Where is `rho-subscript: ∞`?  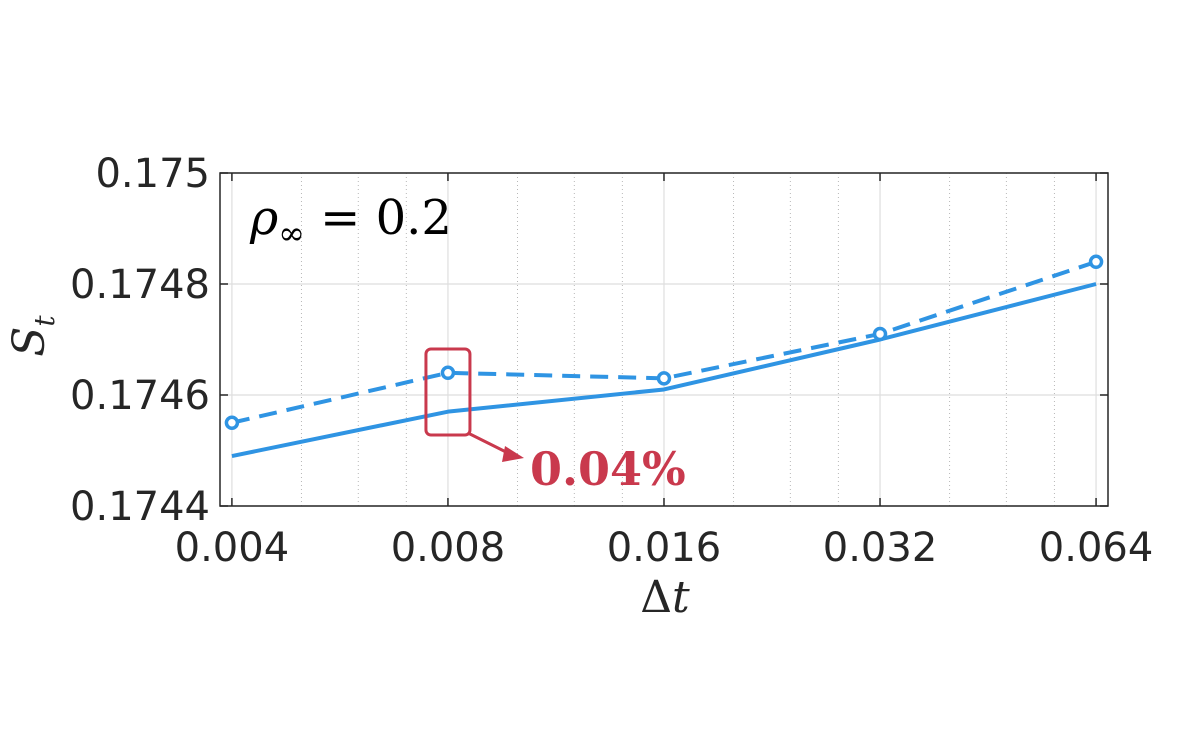
rho-subscript: ∞ is located at coordinates (291, 233).